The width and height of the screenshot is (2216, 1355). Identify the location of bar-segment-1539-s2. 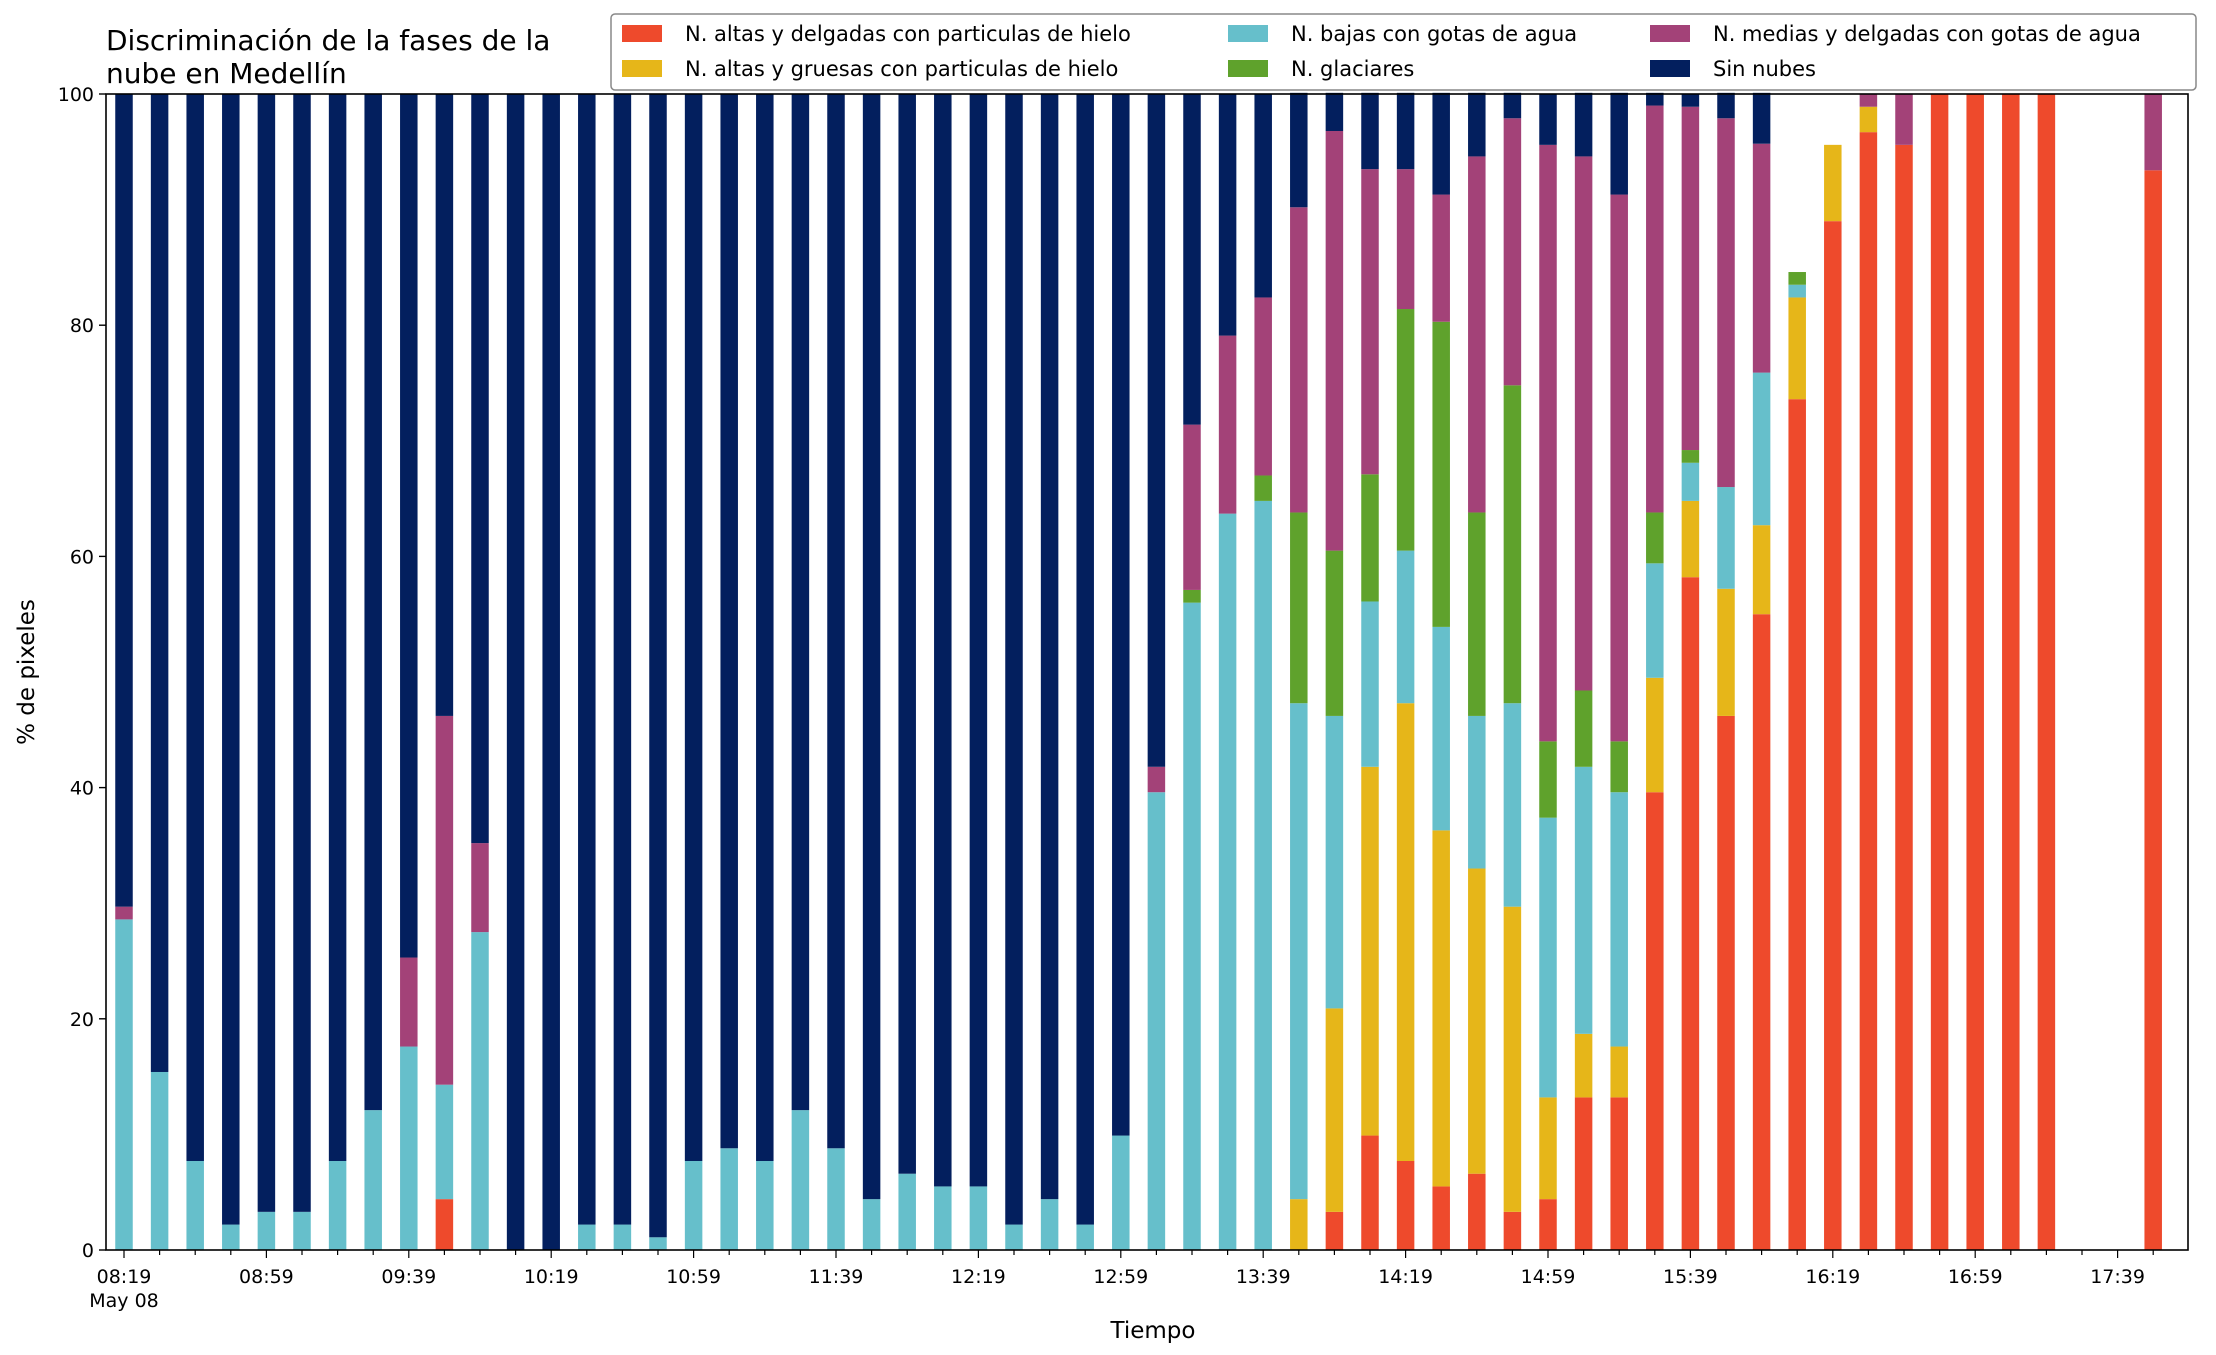
(1690, 481).